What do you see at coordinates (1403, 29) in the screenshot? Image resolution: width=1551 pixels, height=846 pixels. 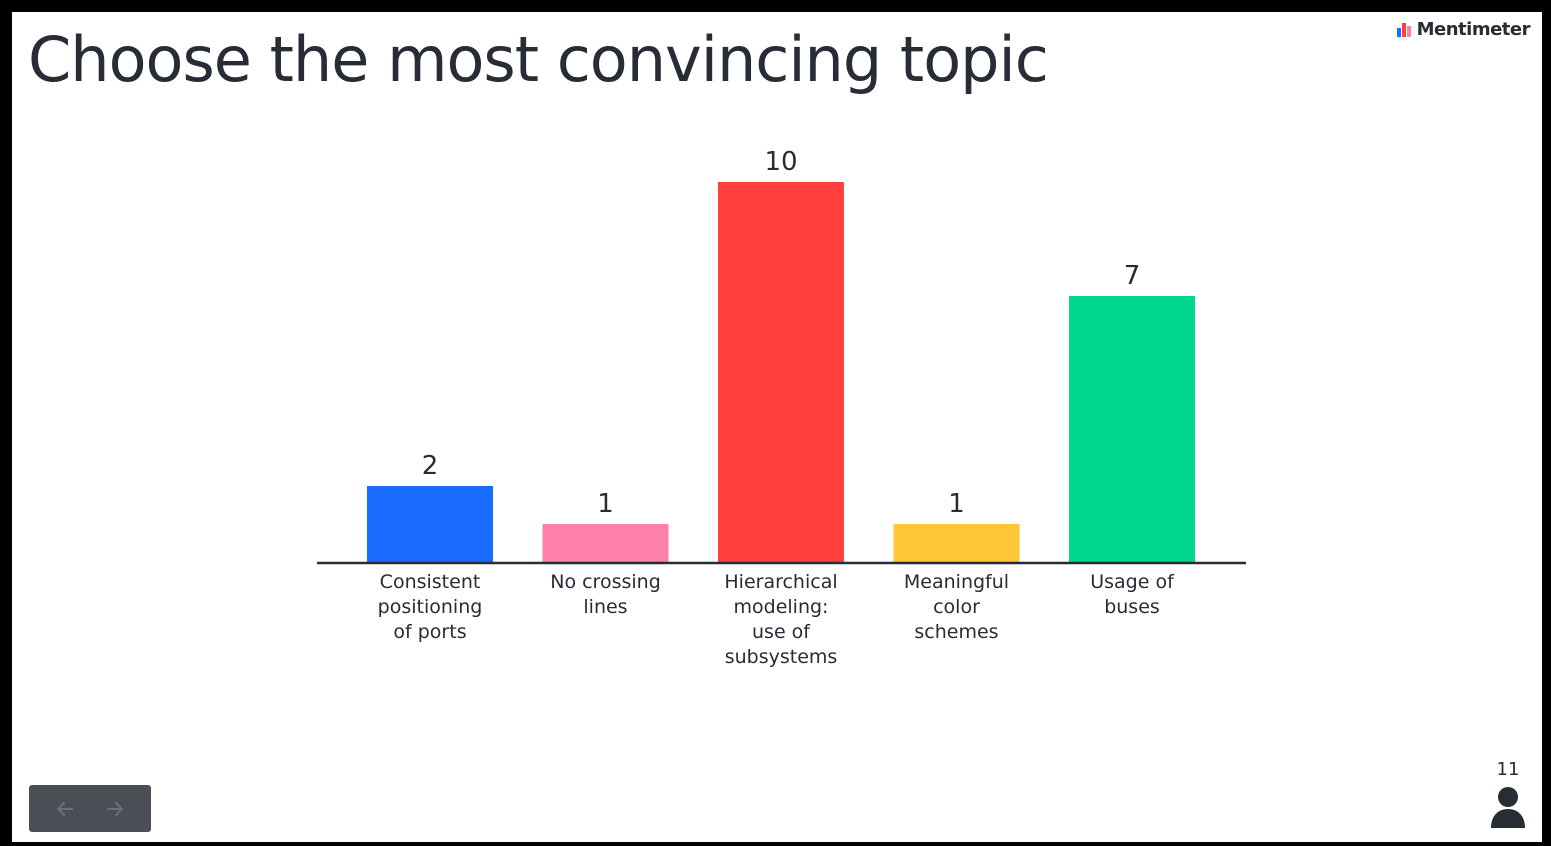 I see `mentimeter-logo-icon` at bounding box center [1403, 29].